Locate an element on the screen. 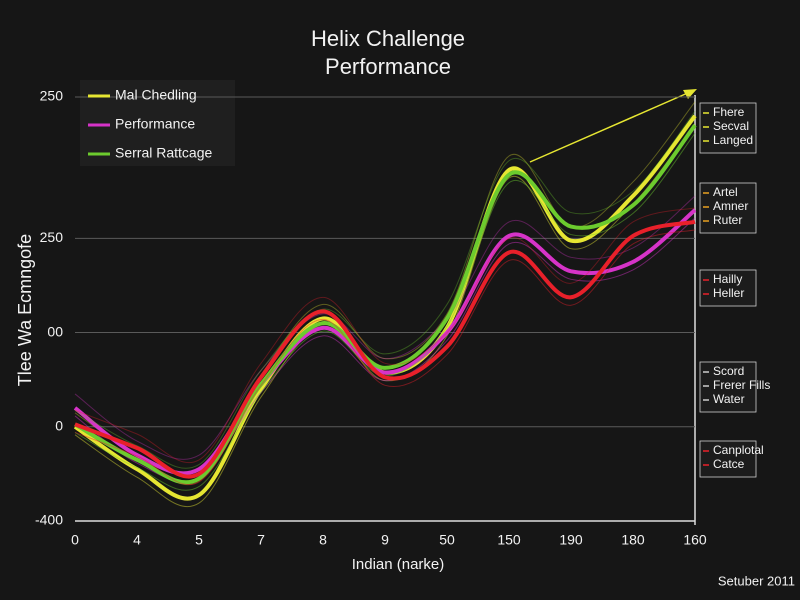 The width and height of the screenshot is (800, 600). chart-title: Performance is located at coordinates (388, 66).